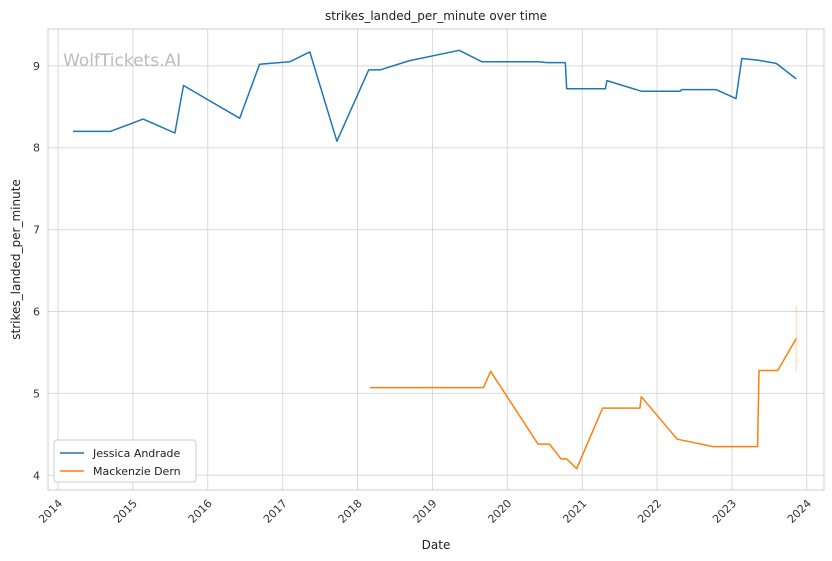 Image resolution: width=832 pixels, height=561 pixels. Describe the element at coordinates (16, 259) in the screenshot. I see `y-axis-label: strikes_landed_per_minute` at that location.